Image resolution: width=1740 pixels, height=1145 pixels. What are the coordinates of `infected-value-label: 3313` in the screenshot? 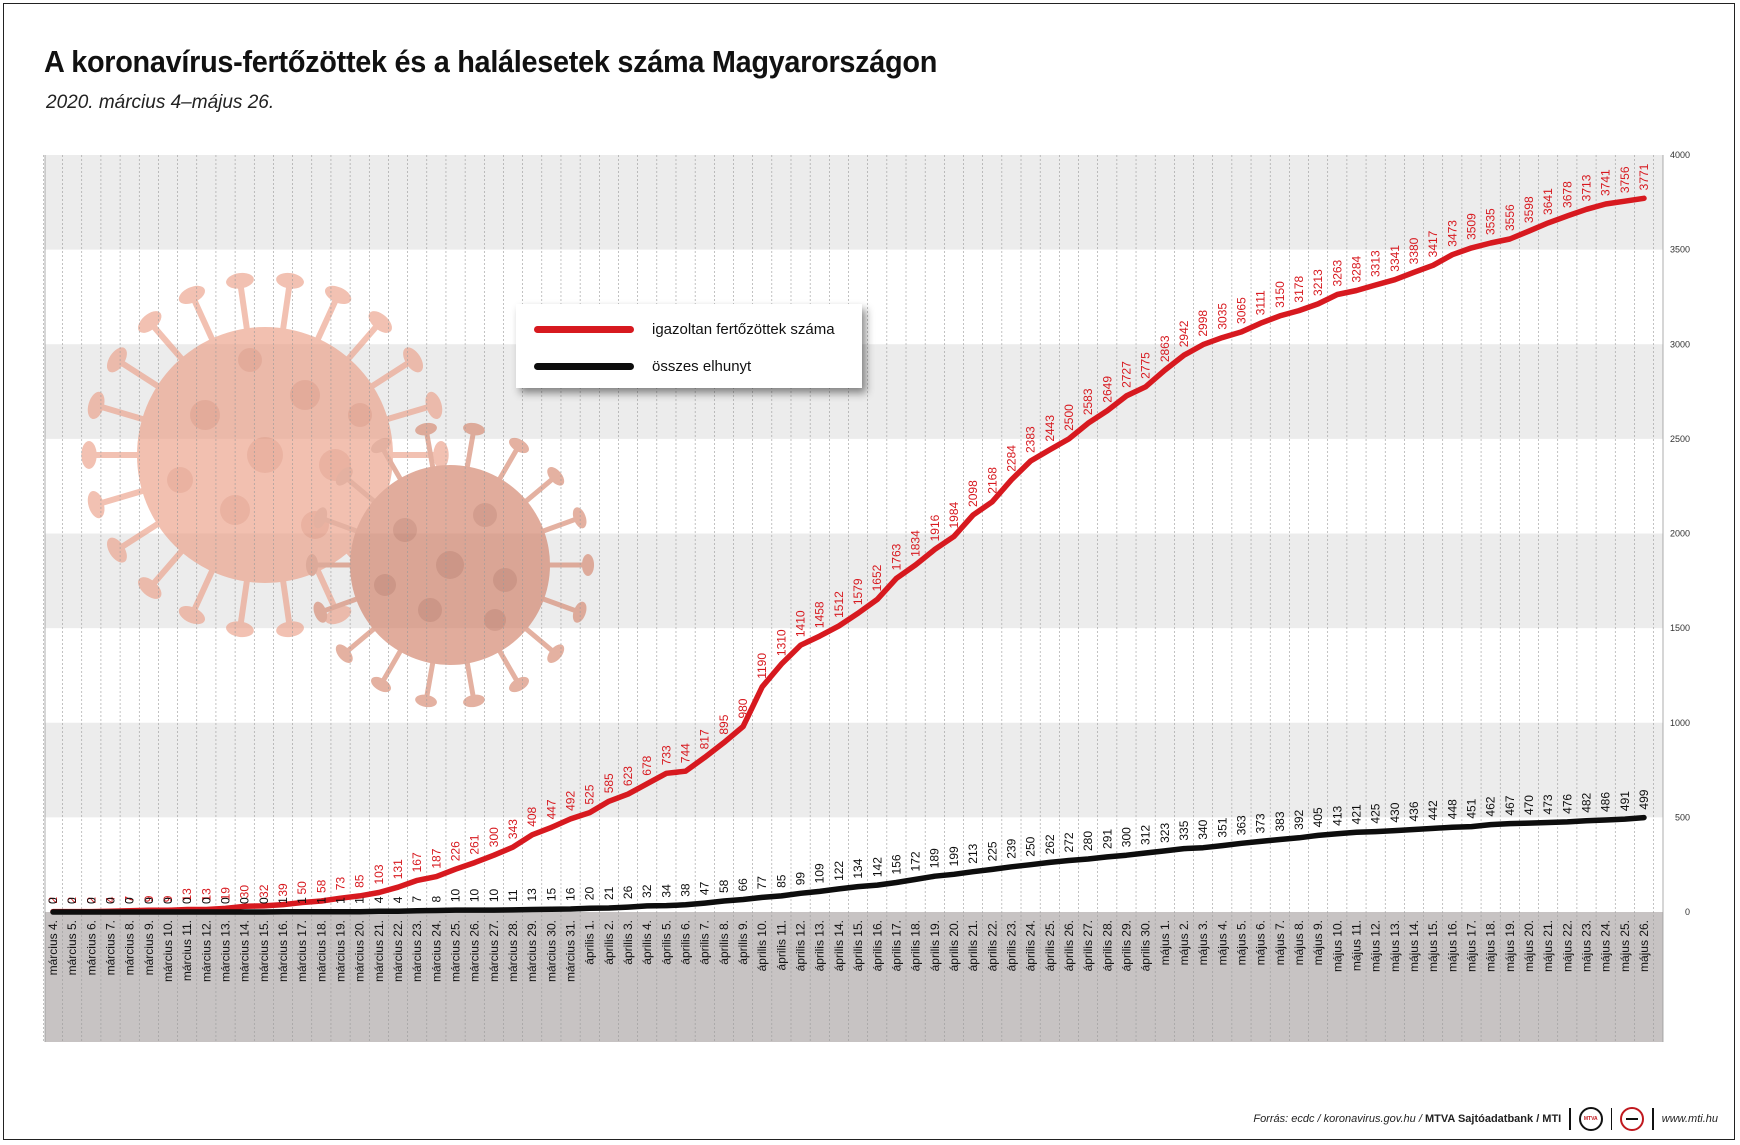 It's located at (1376, 263).